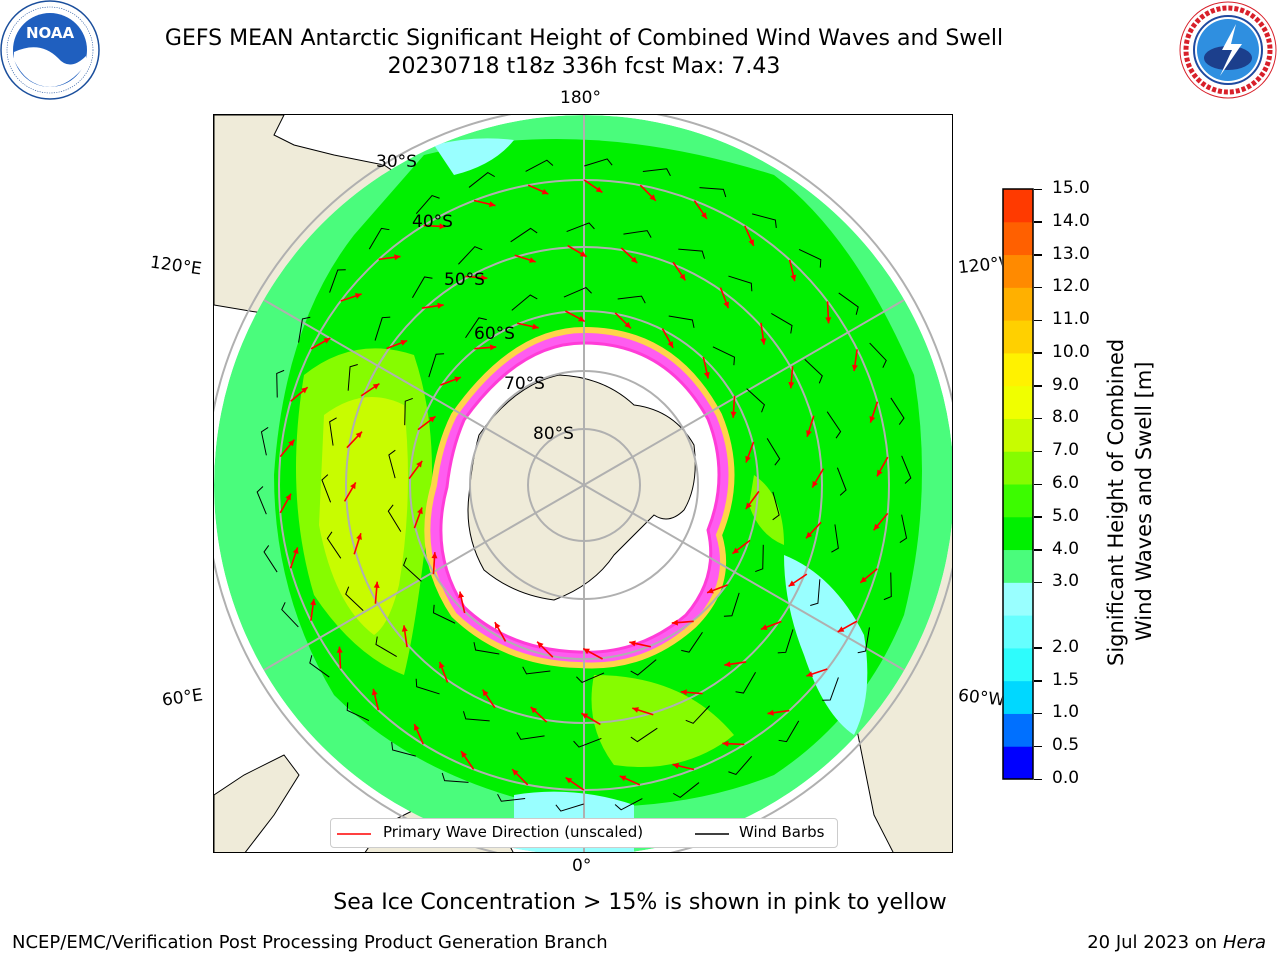 The width and height of the screenshot is (1280, 960). What do you see at coordinates (50, 50) in the screenshot?
I see `noaa-logo-icon: NOAA` at bounding box center [50, 50].